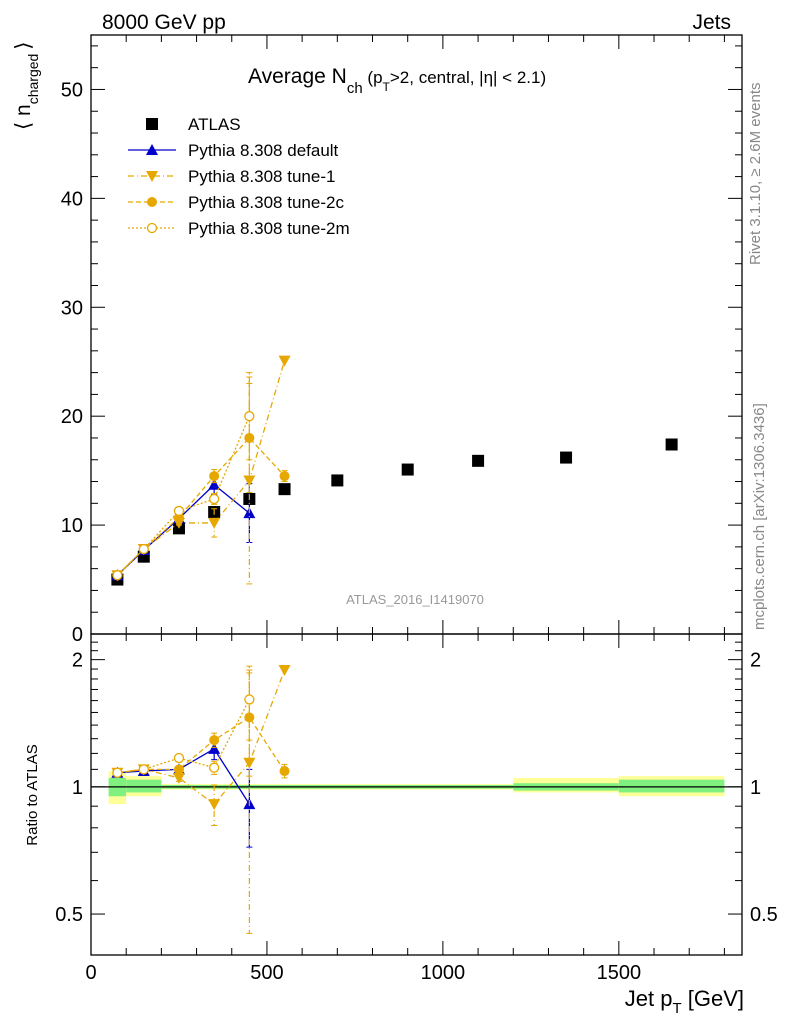 Image resolution: width=786 pixels, height=1024 pixels. I want to click on ratio-y-tick-label-left: 2, so click(77, 661).